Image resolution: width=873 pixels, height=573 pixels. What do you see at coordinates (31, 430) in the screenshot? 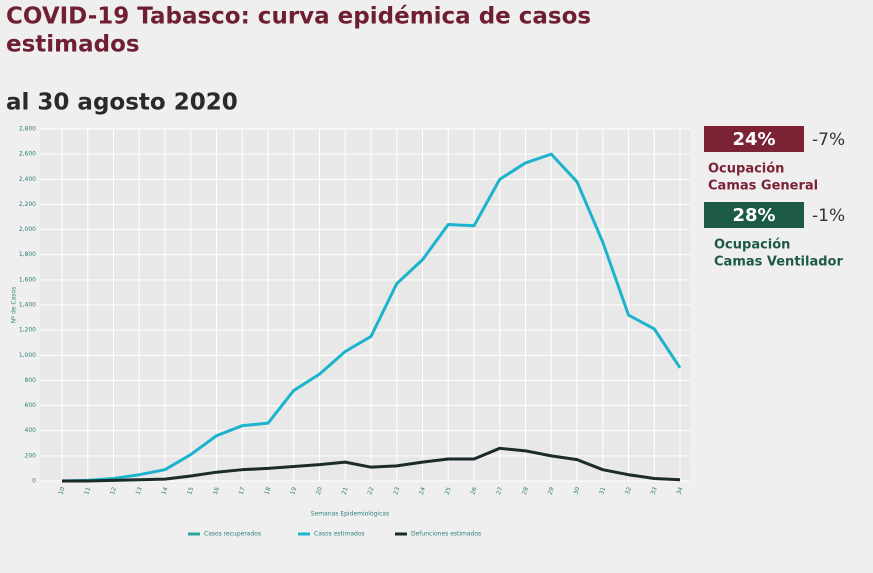
I see `y-tick-label: 400` at bounding box center [31, 430].